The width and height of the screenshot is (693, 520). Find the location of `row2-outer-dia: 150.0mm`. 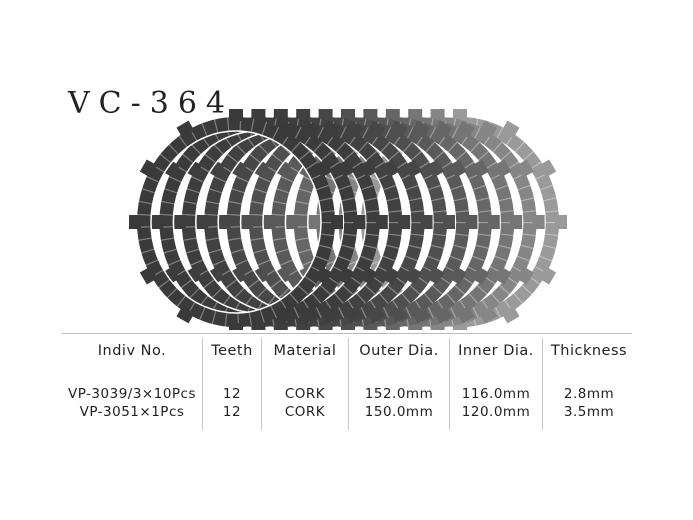

row2-outer-dia: 150.0mm is located at coordinates (399, 412).